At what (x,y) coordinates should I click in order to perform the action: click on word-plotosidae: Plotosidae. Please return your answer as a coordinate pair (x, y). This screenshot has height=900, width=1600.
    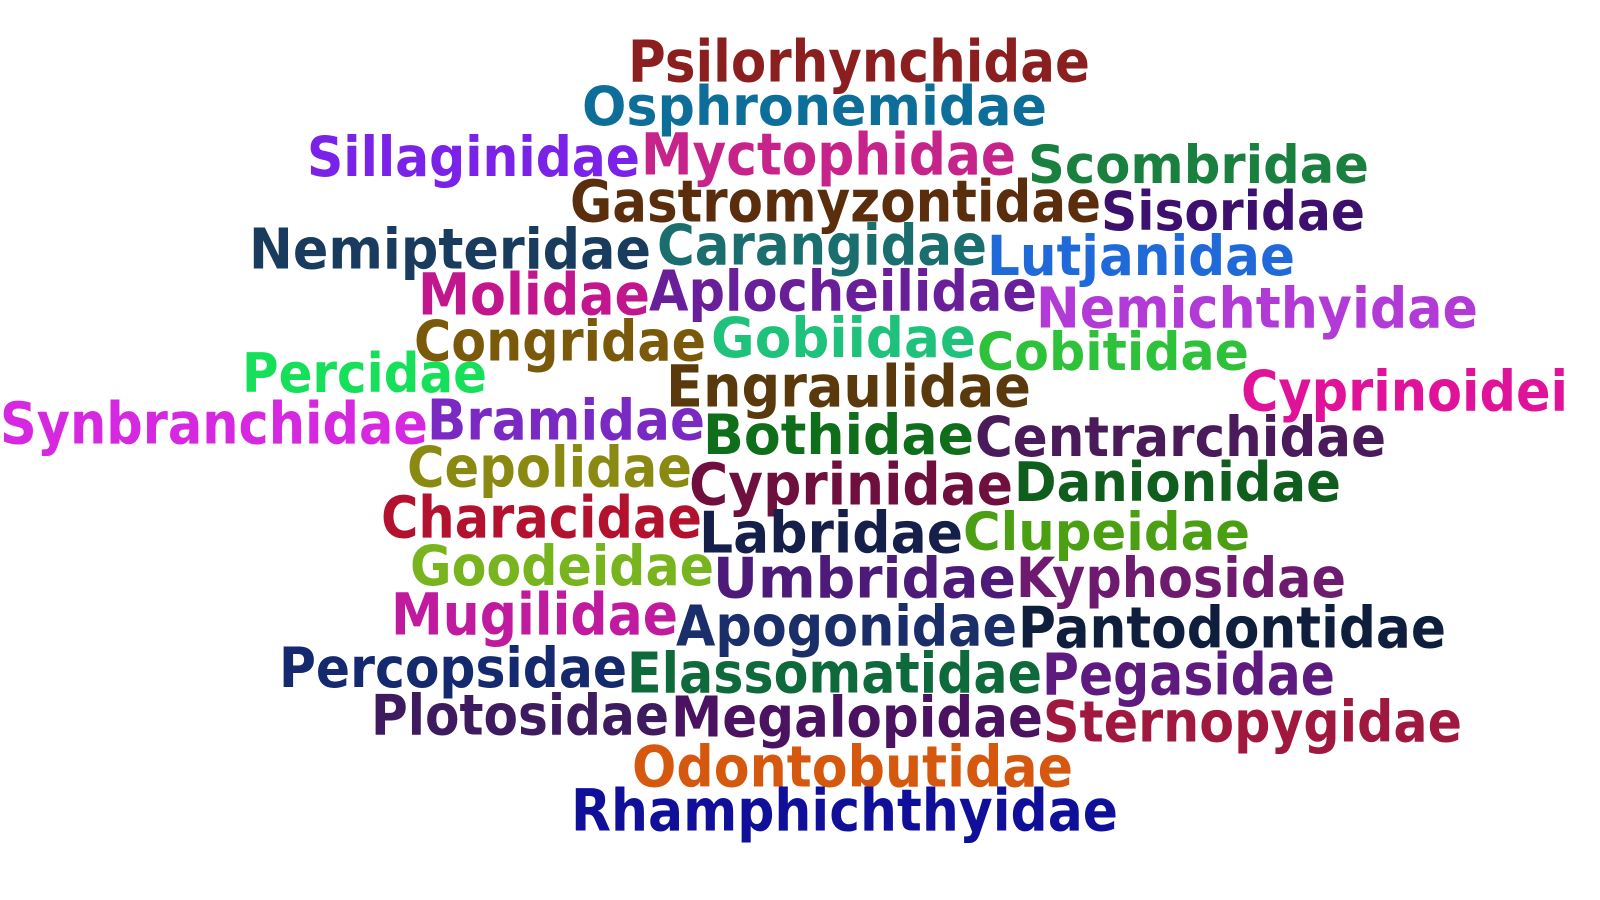
    Looking at the image, I should click on (520, 716).